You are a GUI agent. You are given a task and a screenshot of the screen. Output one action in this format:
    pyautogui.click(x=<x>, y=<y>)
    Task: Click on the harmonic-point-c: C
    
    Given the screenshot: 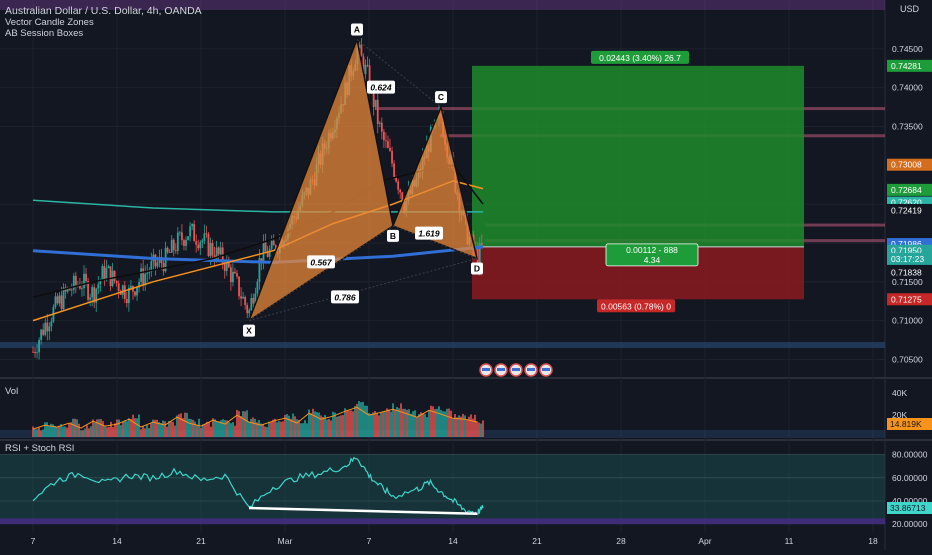 What is the action you would take?
    pyautogui.click(x=441, y=97)
    